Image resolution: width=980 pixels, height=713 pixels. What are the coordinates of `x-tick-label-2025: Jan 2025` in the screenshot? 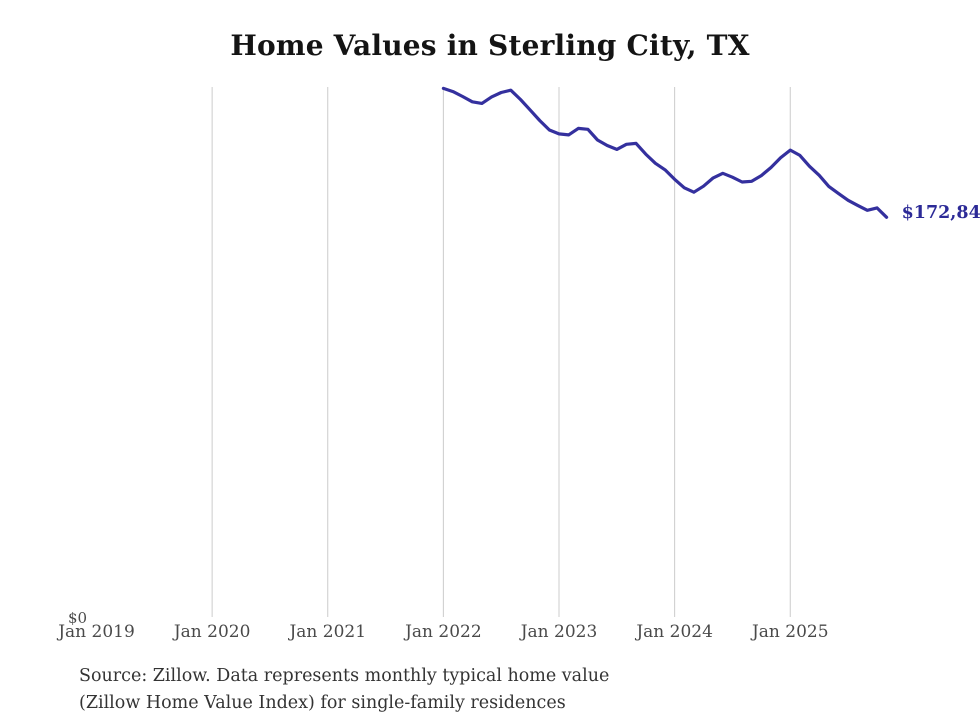 It's located at (790, 632).